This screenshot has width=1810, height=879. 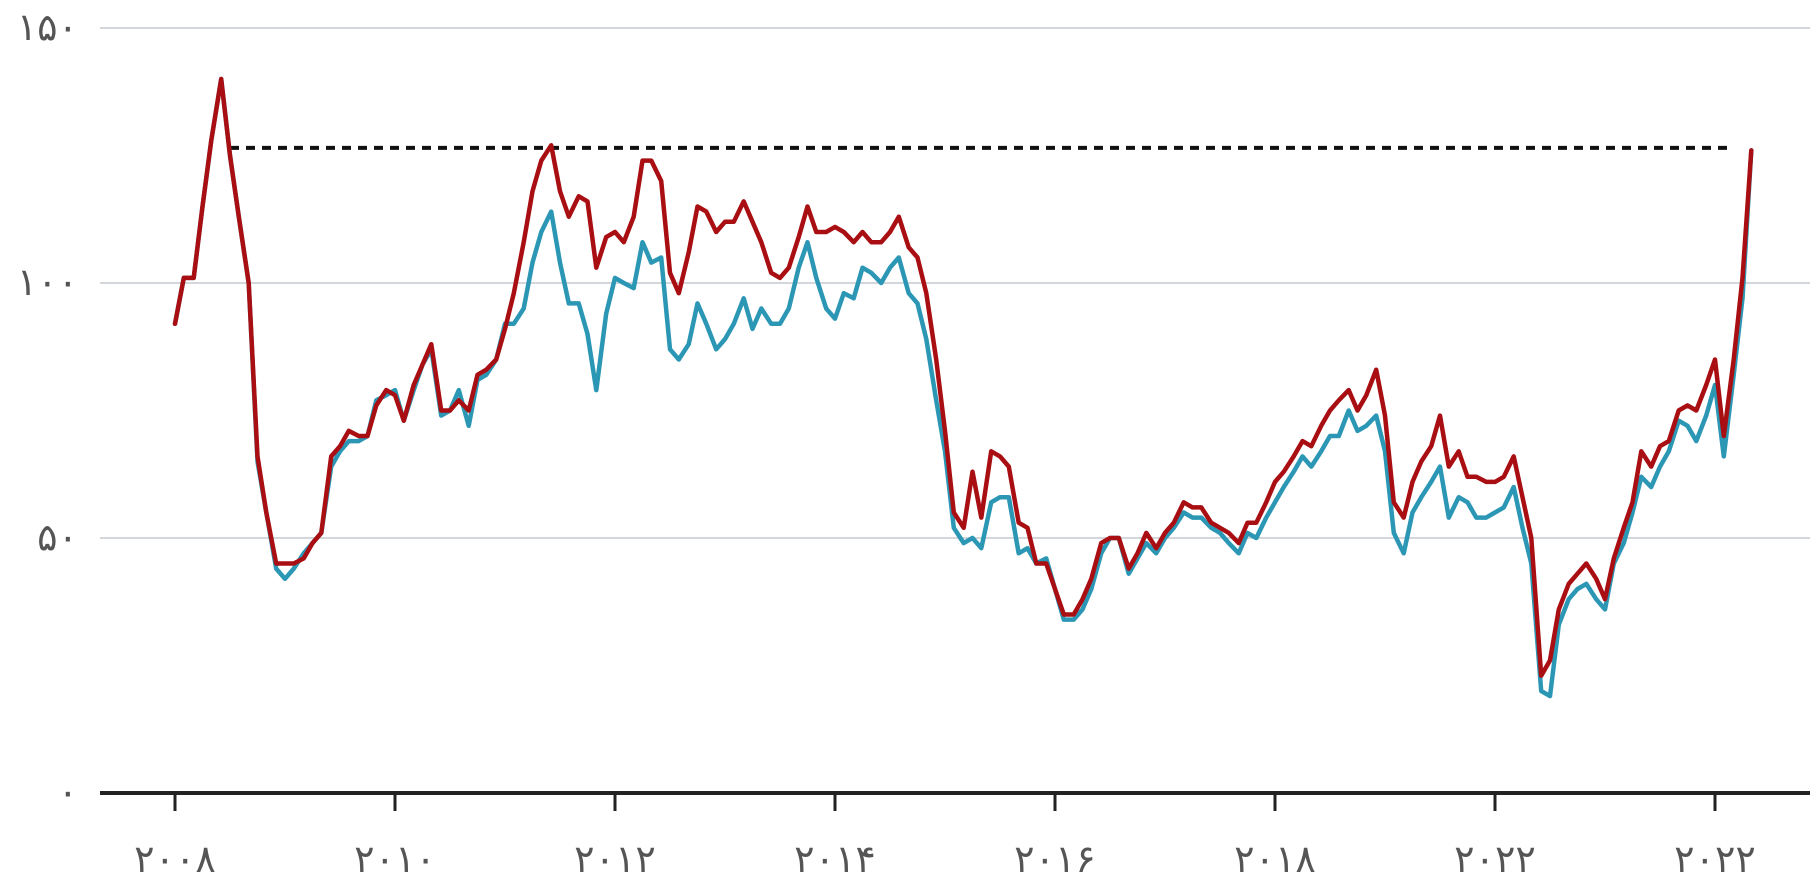 I want to click on y-tick-label: ۵۰, so click(x=57, y=537).